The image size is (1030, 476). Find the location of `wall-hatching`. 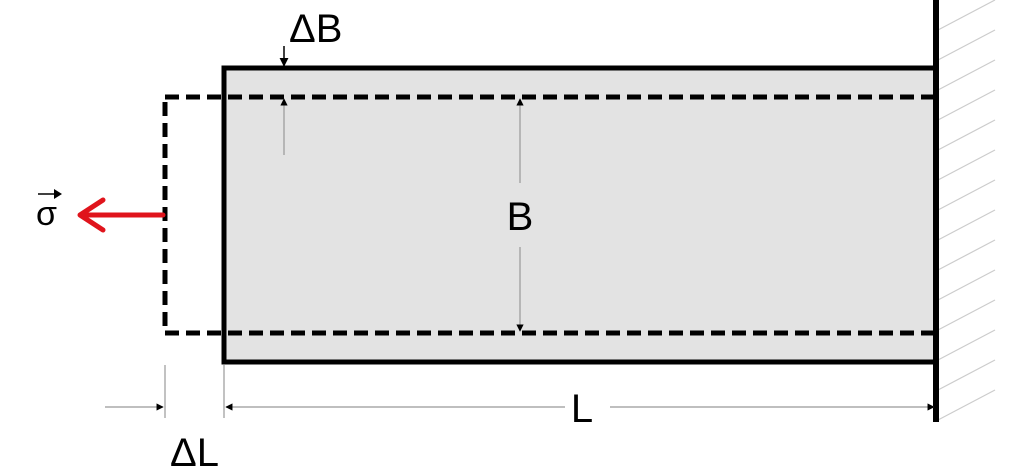

wall-hatching is located at coordinates (966, 210).